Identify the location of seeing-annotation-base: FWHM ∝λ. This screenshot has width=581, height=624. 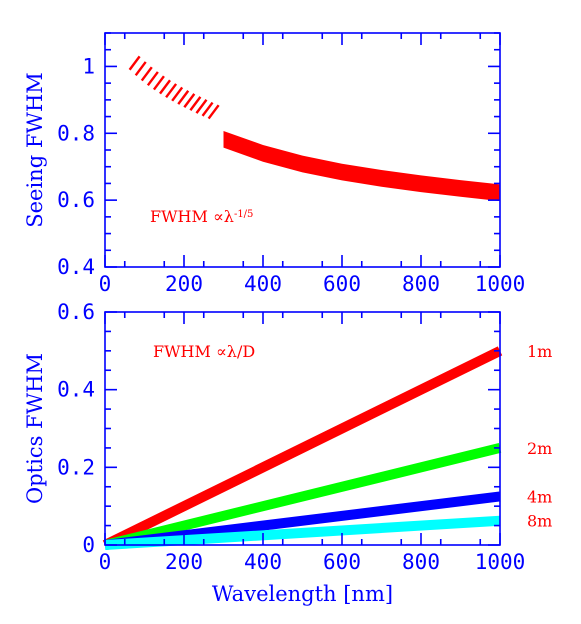
(192, 216).